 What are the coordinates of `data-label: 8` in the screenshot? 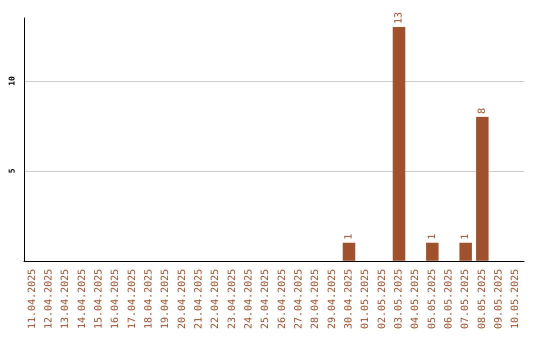 It's located at (482, 111).